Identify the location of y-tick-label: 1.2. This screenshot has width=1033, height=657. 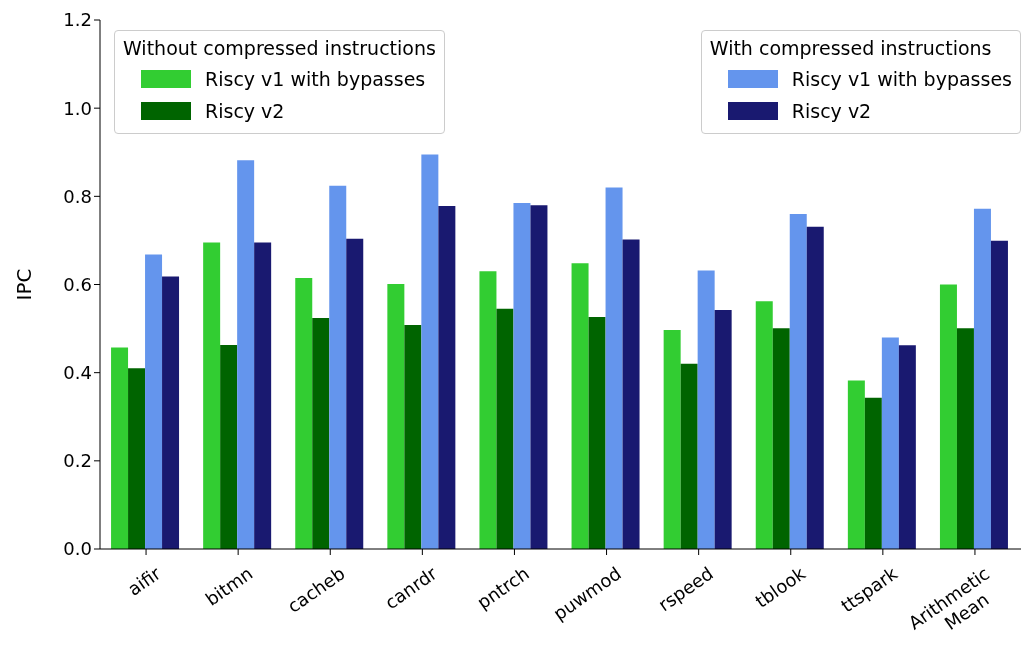
(77, 20).